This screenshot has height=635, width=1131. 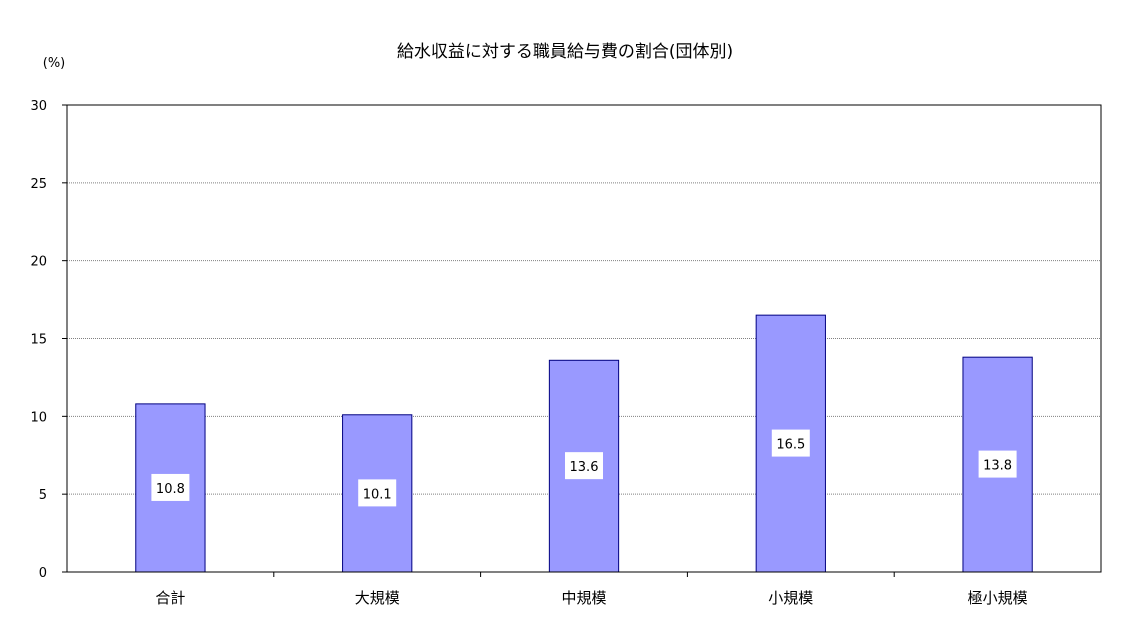 I want to click on y-tick-label: 30, so click(x=38, y=106).